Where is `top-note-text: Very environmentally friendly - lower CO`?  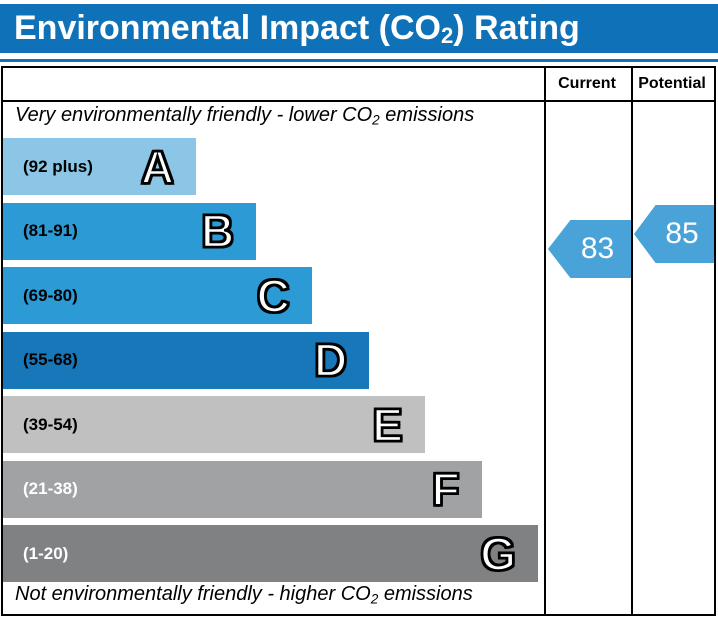
top-note-text: Very environmentally friendly - lower CO is located at coordinates (194, 115).